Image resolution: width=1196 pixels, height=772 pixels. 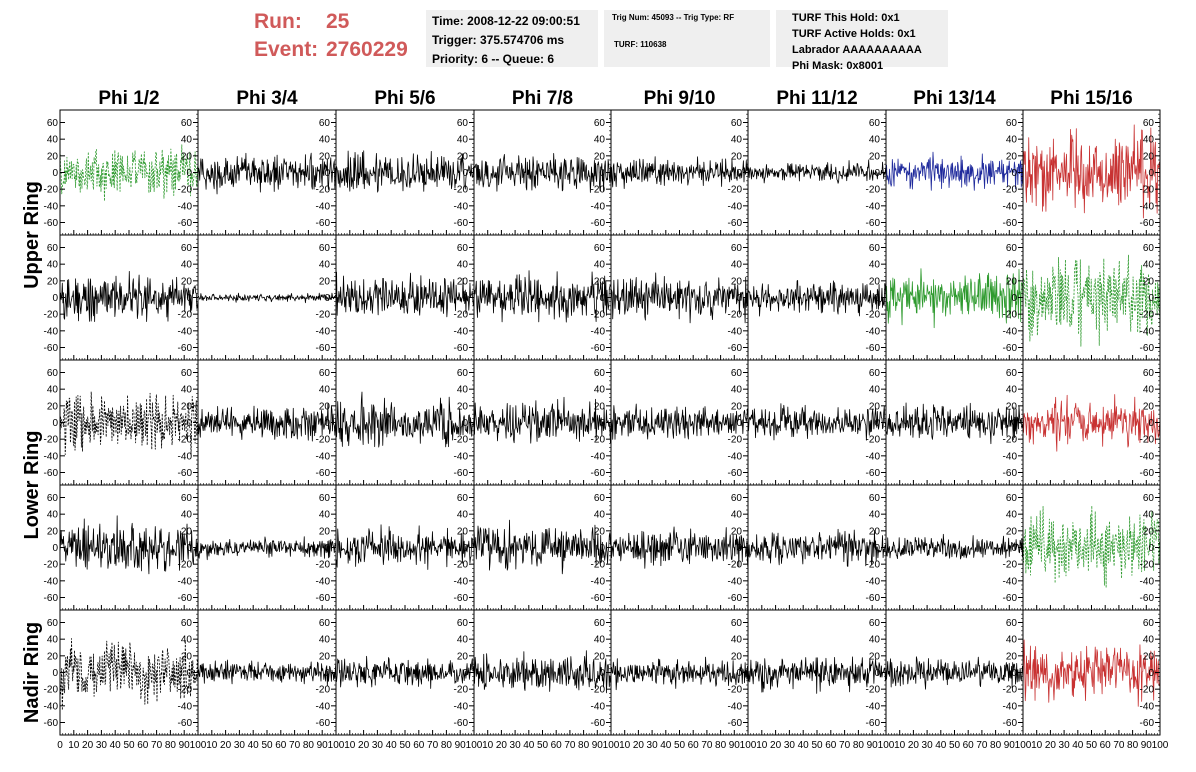 What do you see at coordinates (1091, 98) in the screenshot?
I see `column-header-8: Phi 15/16` at bounding box center [1091, 98].